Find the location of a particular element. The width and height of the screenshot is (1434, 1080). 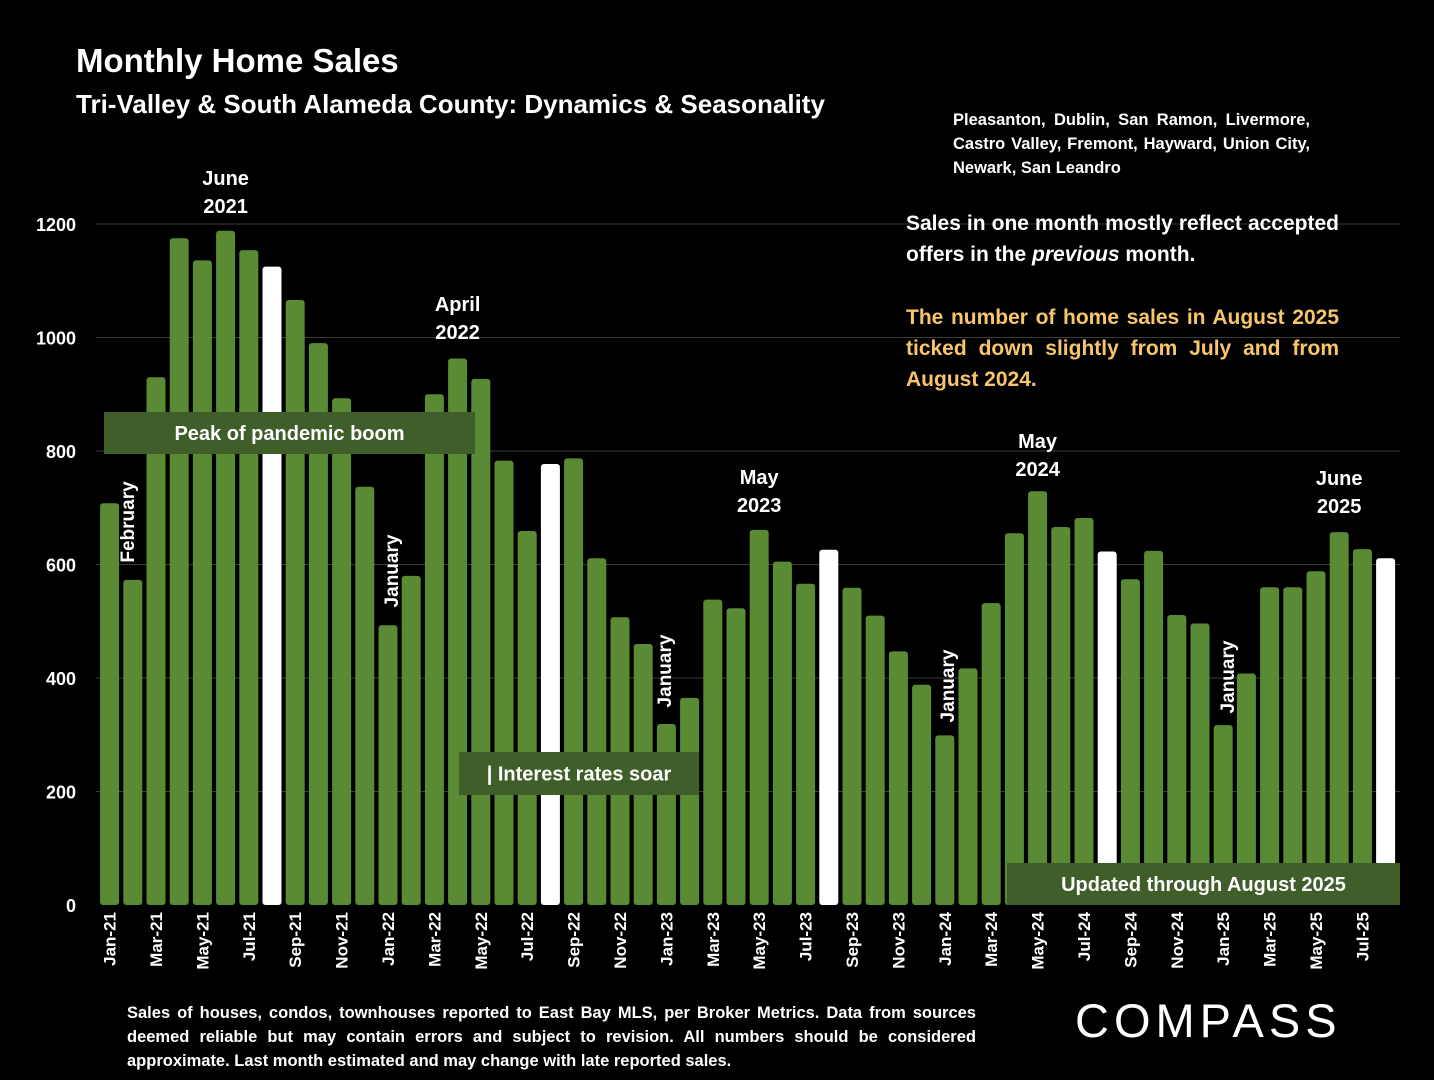

x-tick-label: May-25 is located at coordinates (1316, 941).